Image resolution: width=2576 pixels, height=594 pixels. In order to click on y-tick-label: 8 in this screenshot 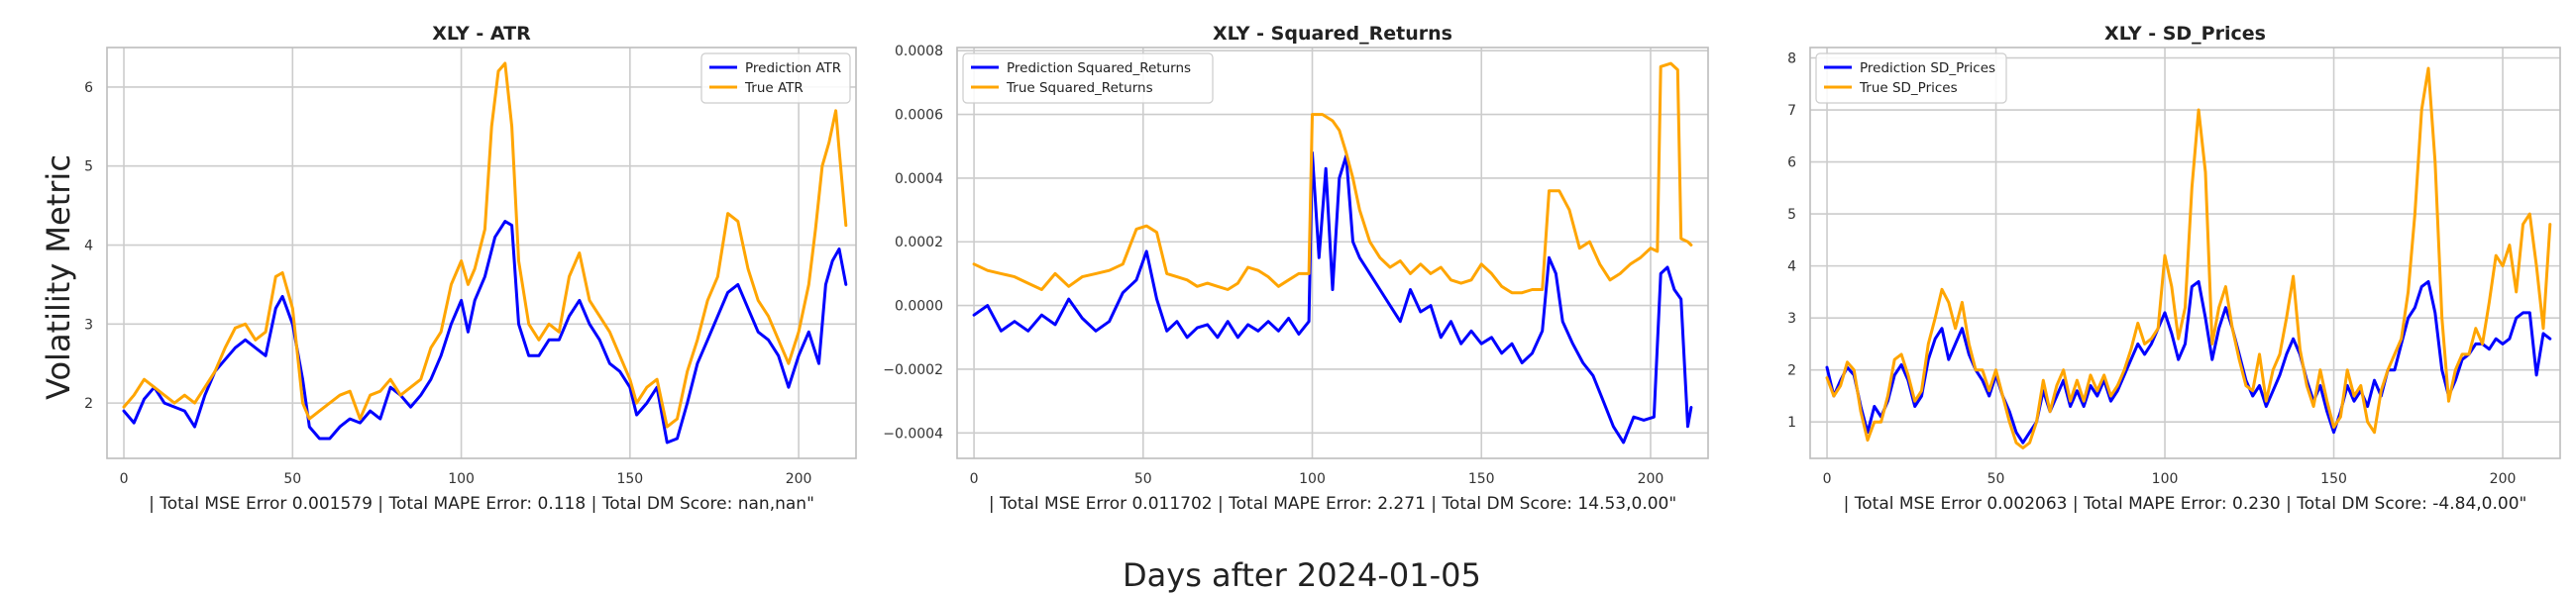, I will do `click(1791, 59)`.